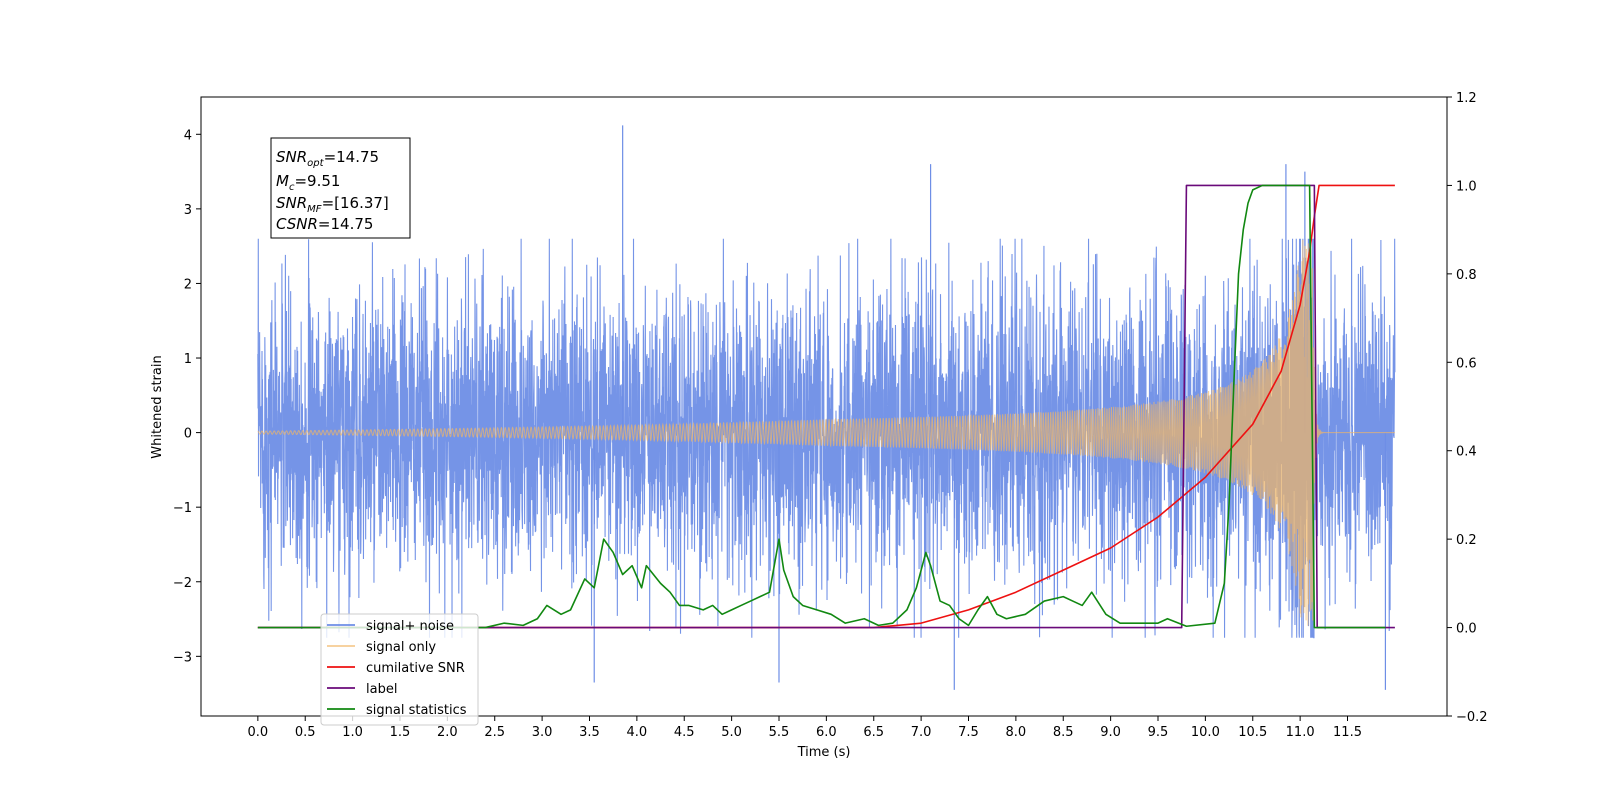 The height and width of the screenshot is (804, 1600). Describe the element at coordinates (415, 668) in the screenshot. I see `legend-label: cumilative SNR` at that location.